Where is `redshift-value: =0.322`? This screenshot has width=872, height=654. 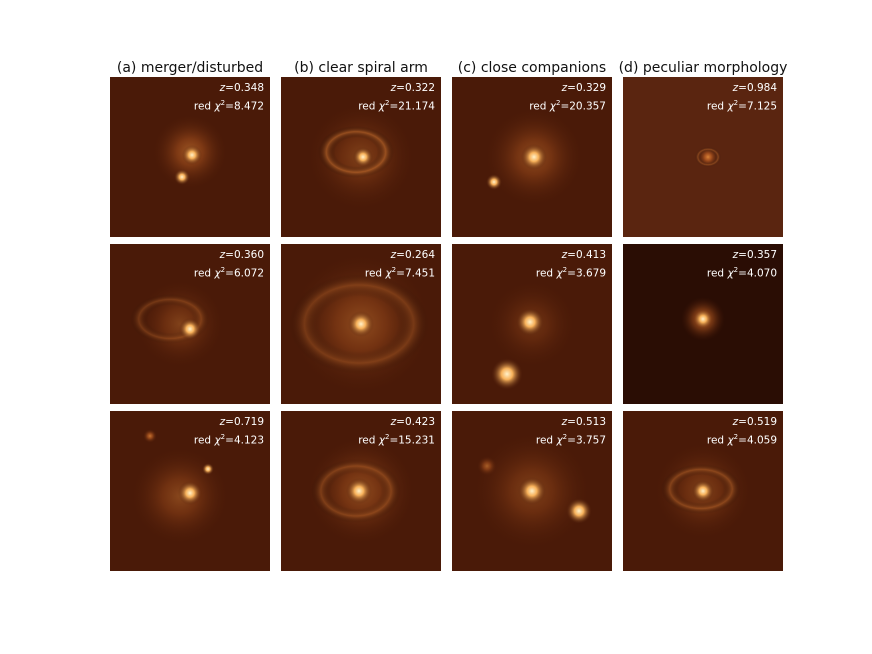
redshift-value: =0.322 is located at coordinates (415, 88).